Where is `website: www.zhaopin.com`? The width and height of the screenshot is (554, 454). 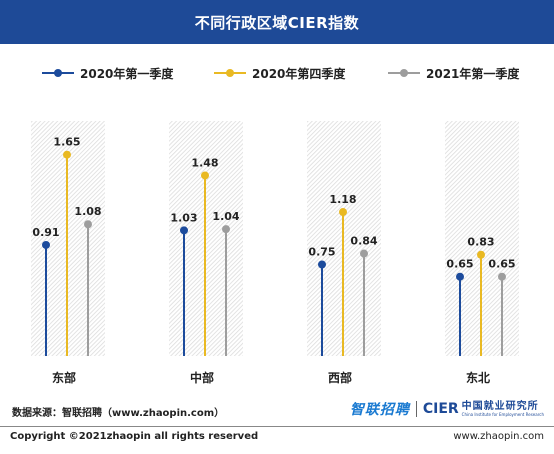
website: www.zhaopin.com is located at coordinates (498, 436).